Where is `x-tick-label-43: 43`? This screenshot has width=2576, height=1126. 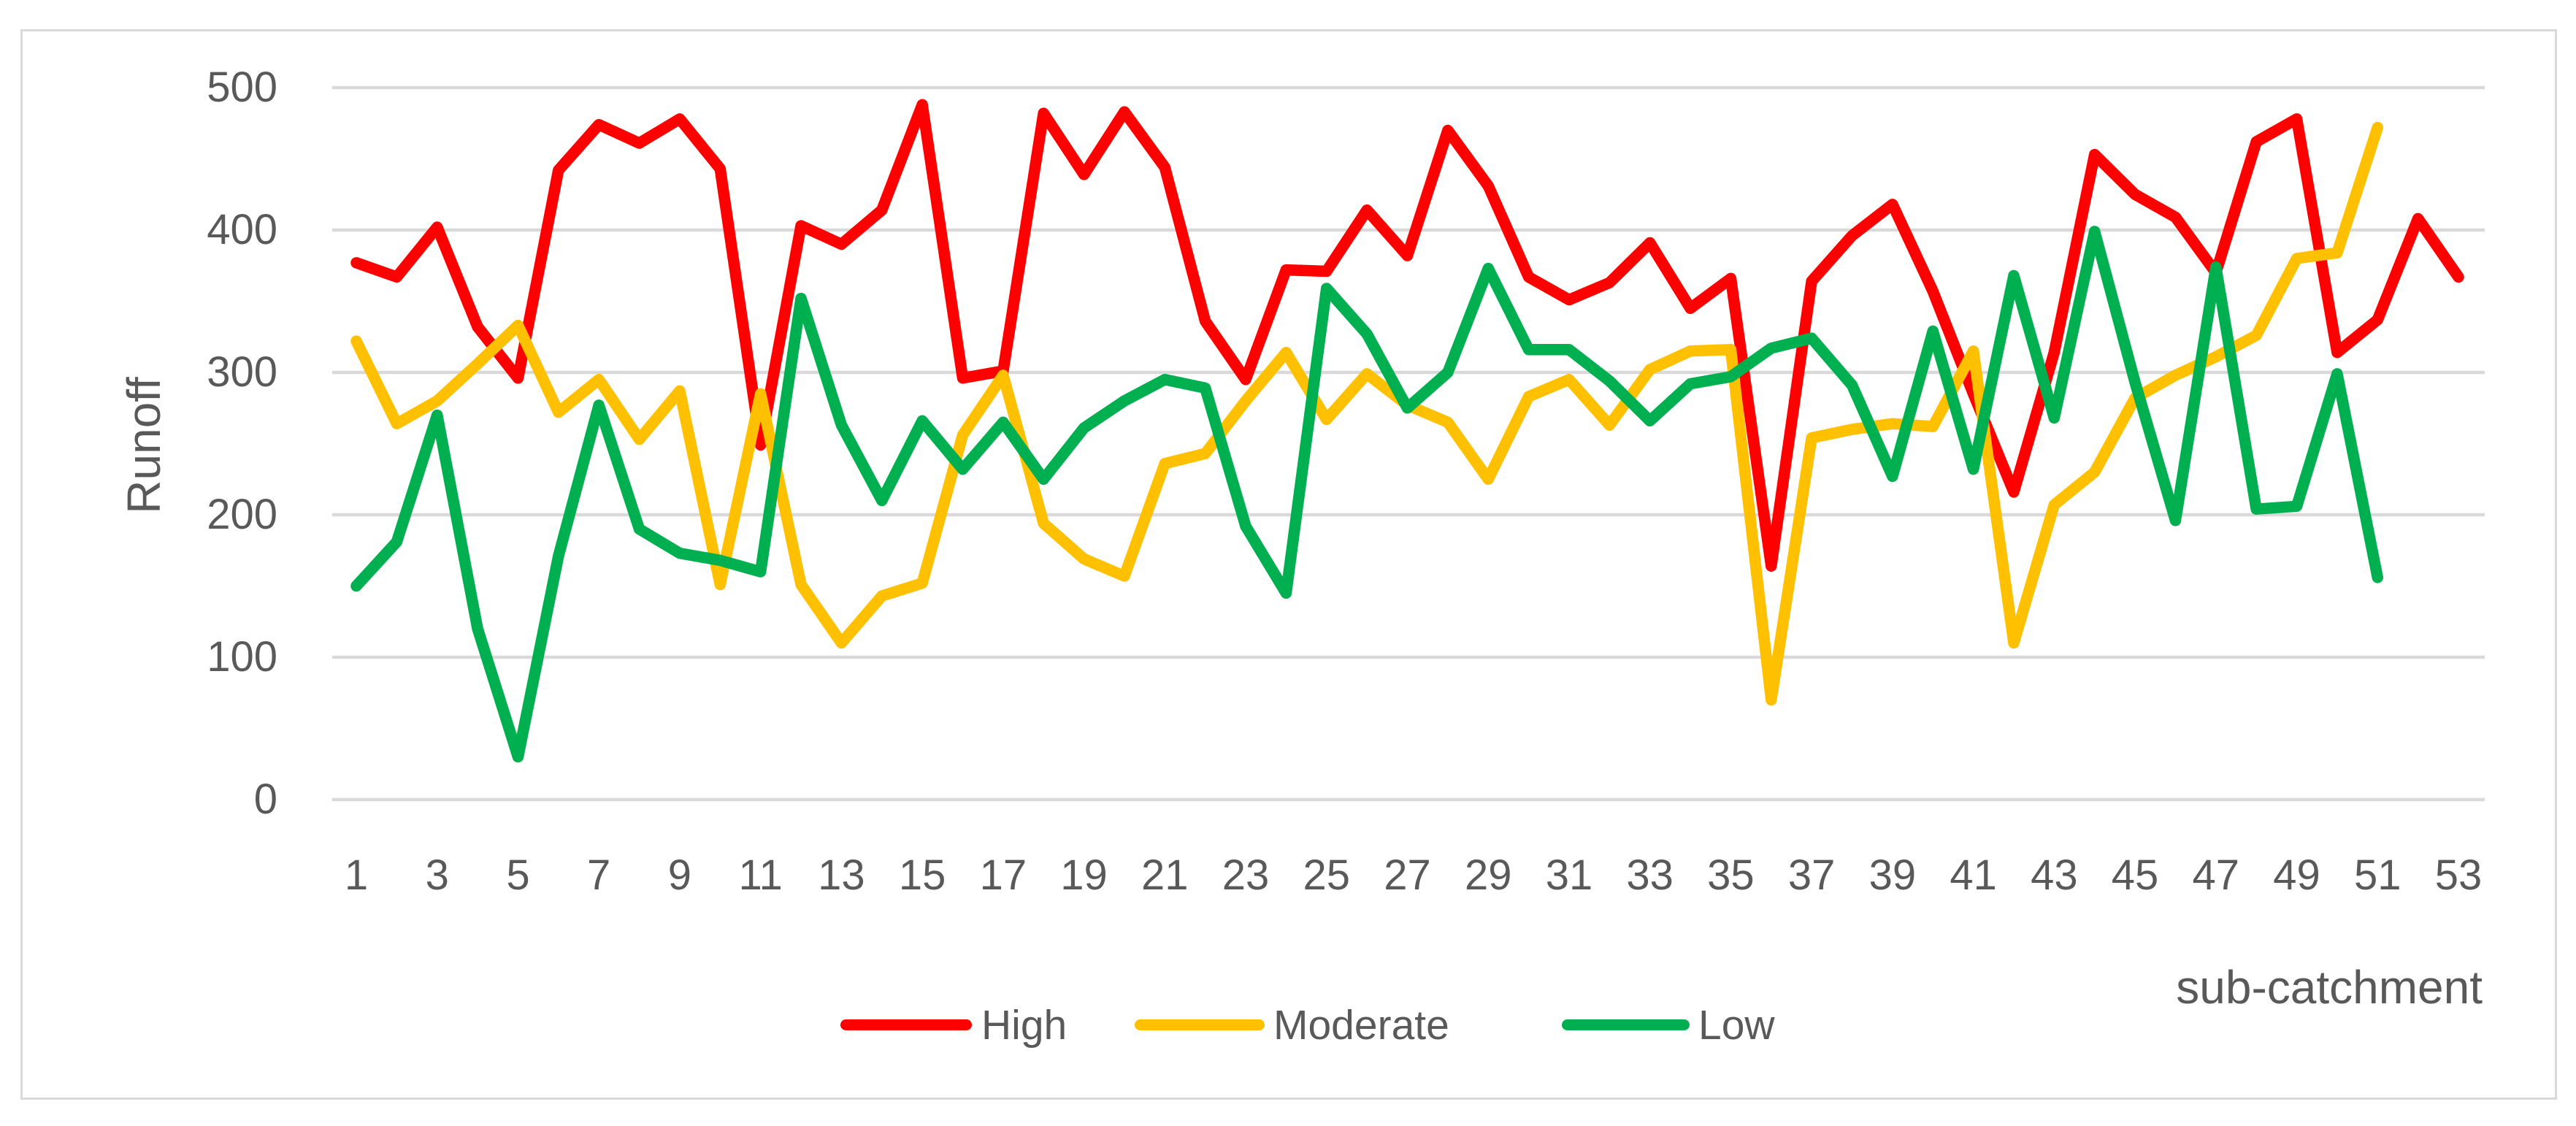 x-tick-label-43: 43 is located at coordinates (2054, 875).